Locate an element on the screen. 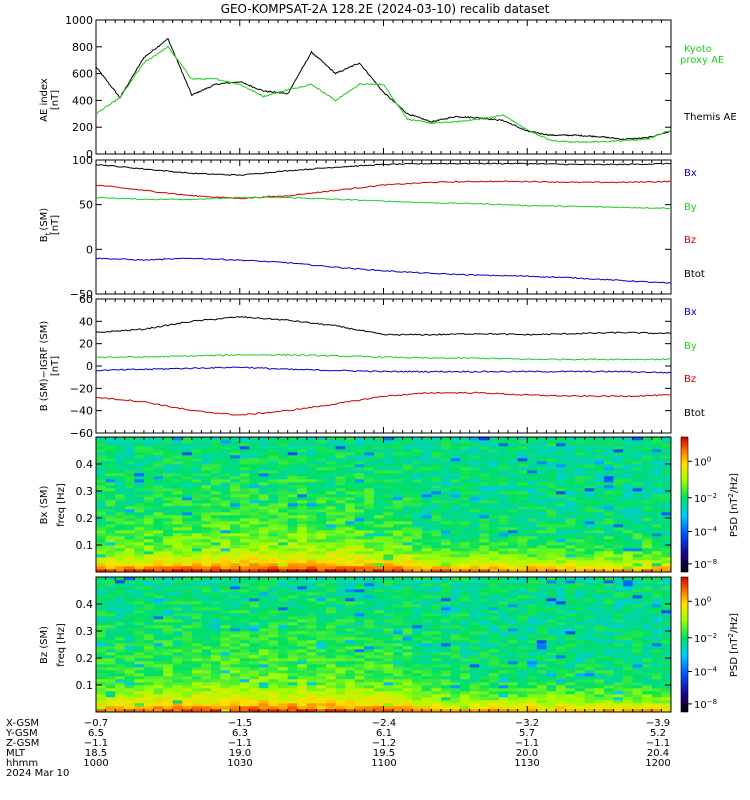  bdiff-legend-bz: Bz is located at coordinates (690, 379).